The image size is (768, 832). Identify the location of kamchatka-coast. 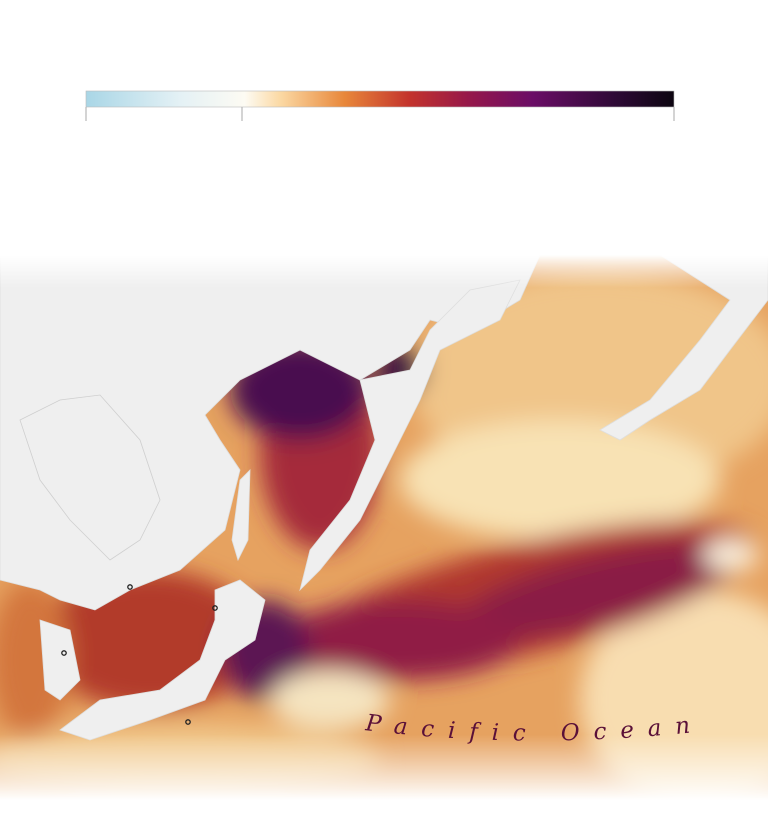
(410, 435).